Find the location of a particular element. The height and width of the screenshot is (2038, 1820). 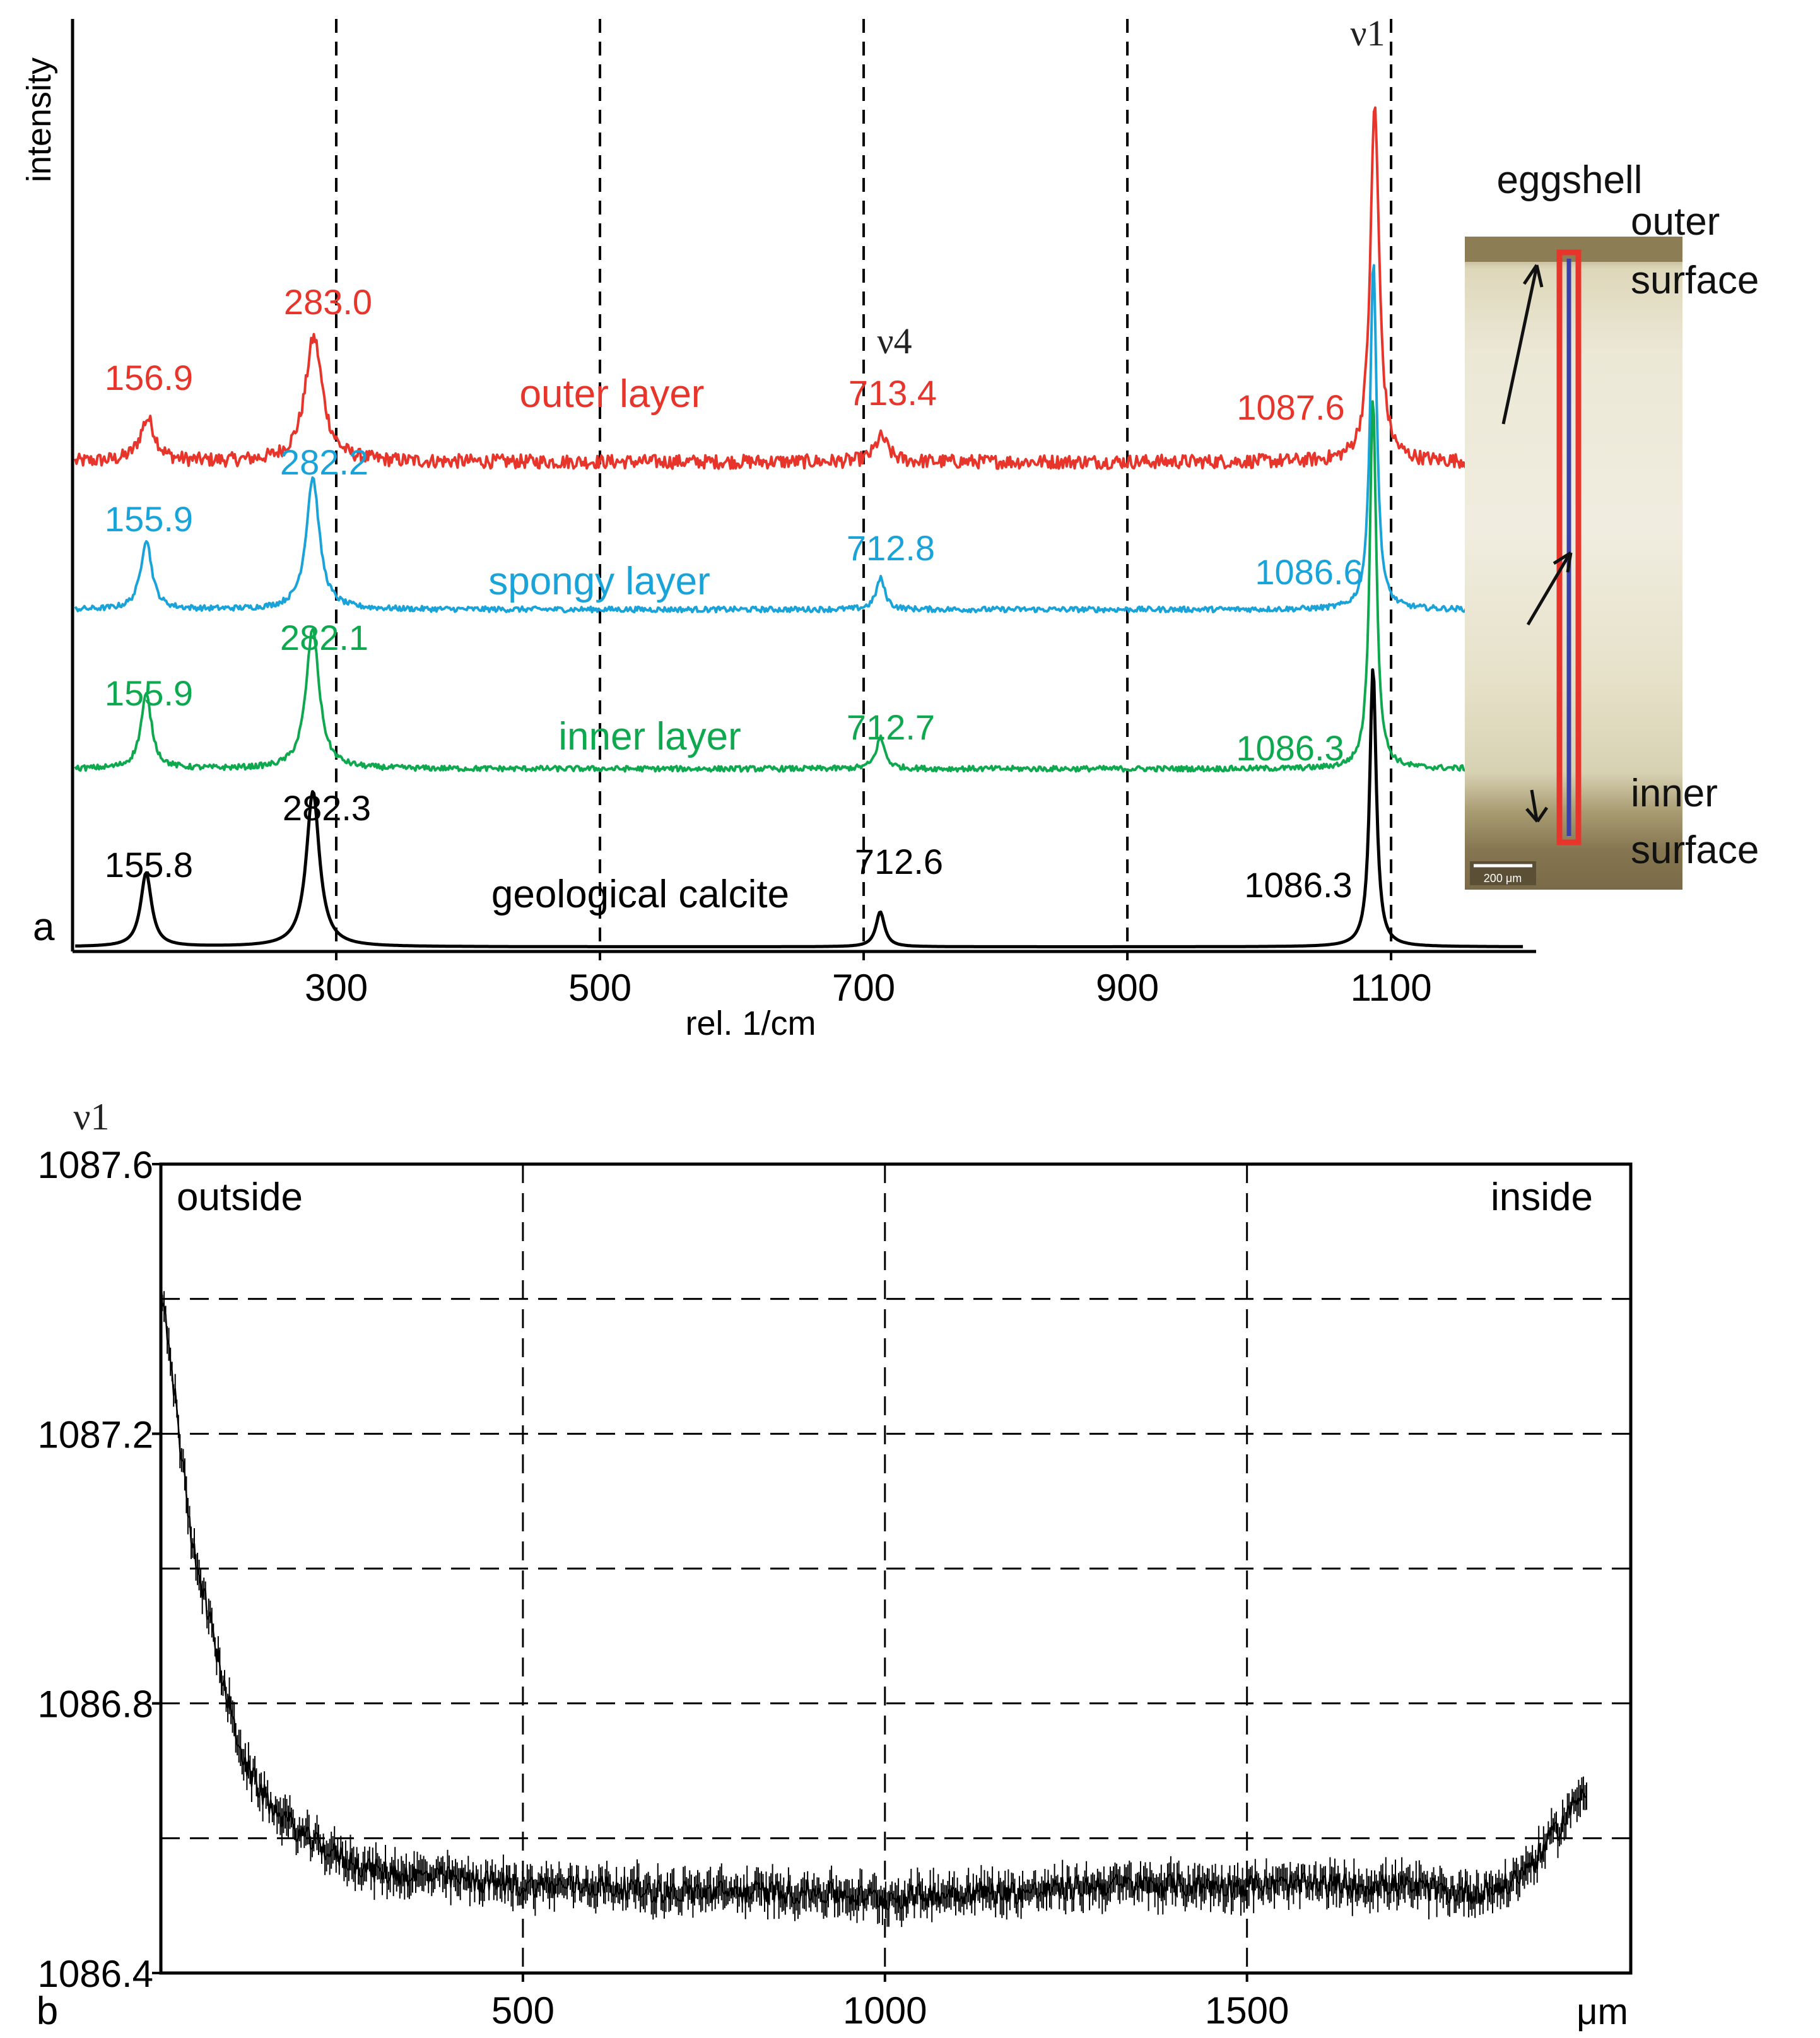

inset-title: eggshell is located at coordinates (1570, 180).